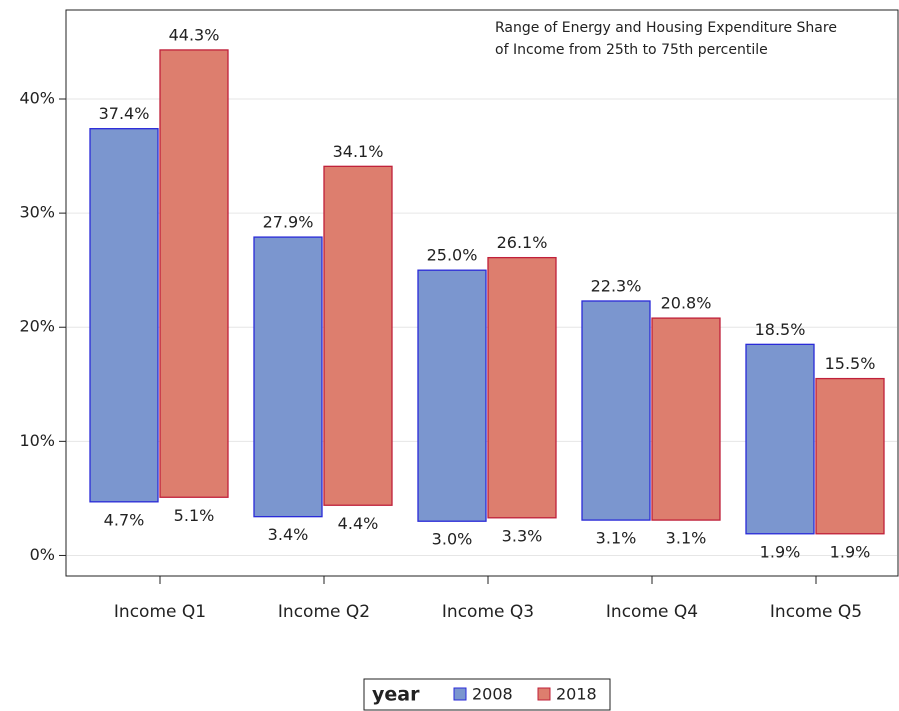  I want to click on value-label: 18.5%, so click(780, 329).